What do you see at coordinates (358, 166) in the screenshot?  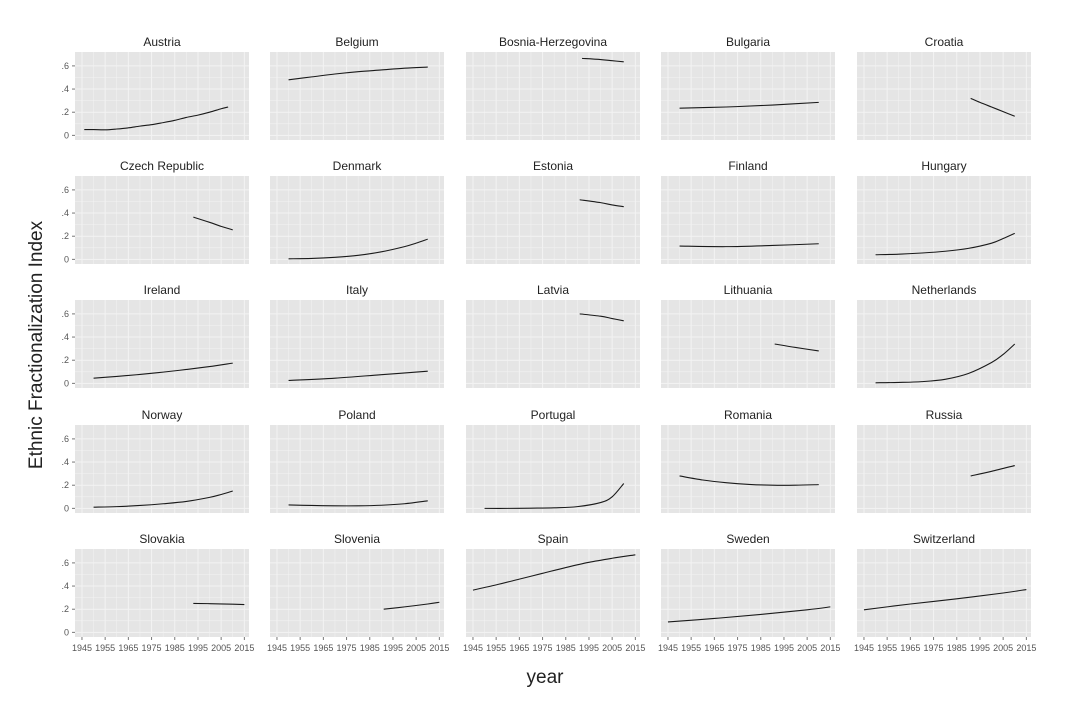 I see `facet-title: Denmark` at bounding box center [358, 166].